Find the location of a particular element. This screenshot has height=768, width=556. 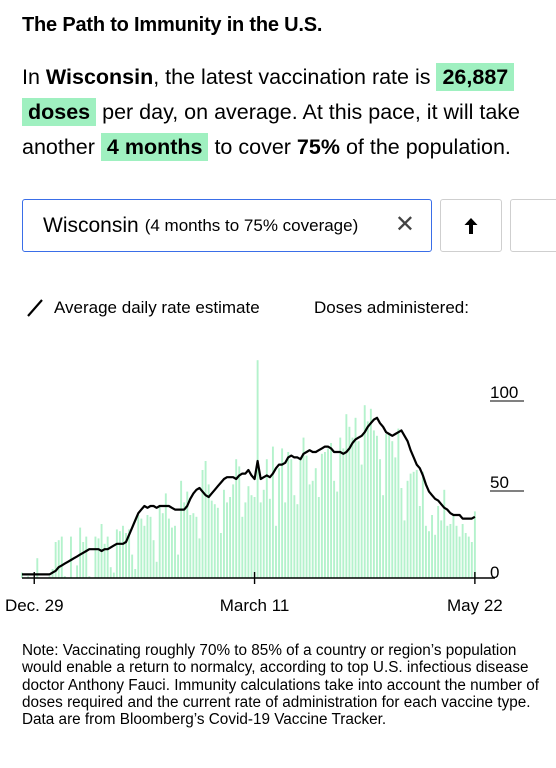

close-icon: ✕ is located at coordinates (404, 224).